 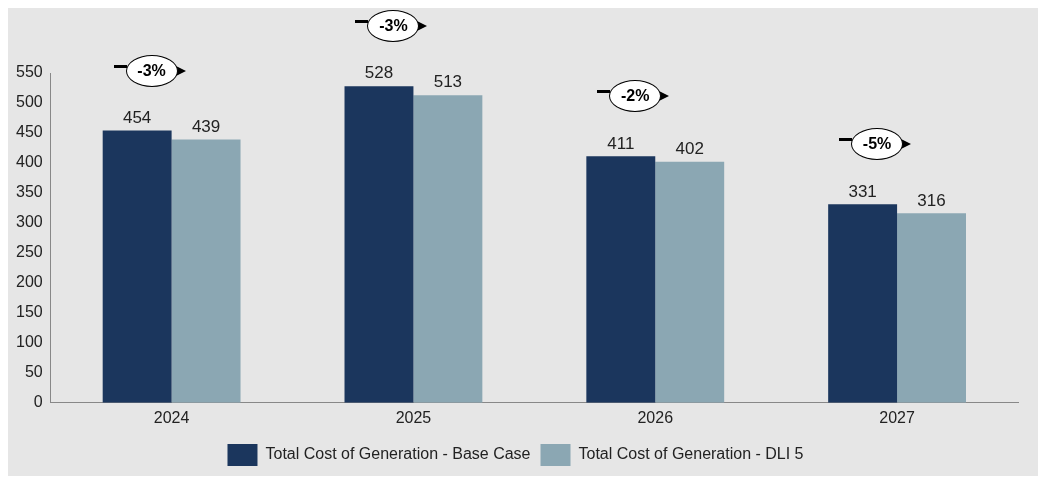 What do you see at coordinates (38, 402) in the screenshot?
I see `y-tick-label: 0` at bounding box center [38, 402].